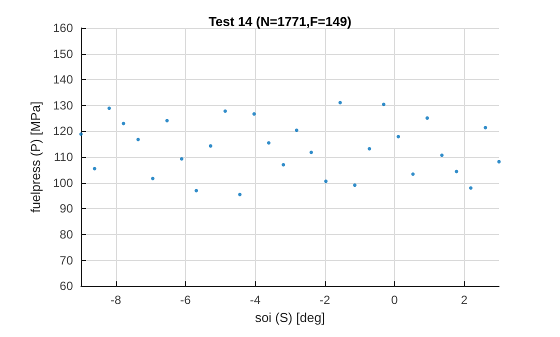  I want to click on x-tick-label: 2, so click(464, 300).